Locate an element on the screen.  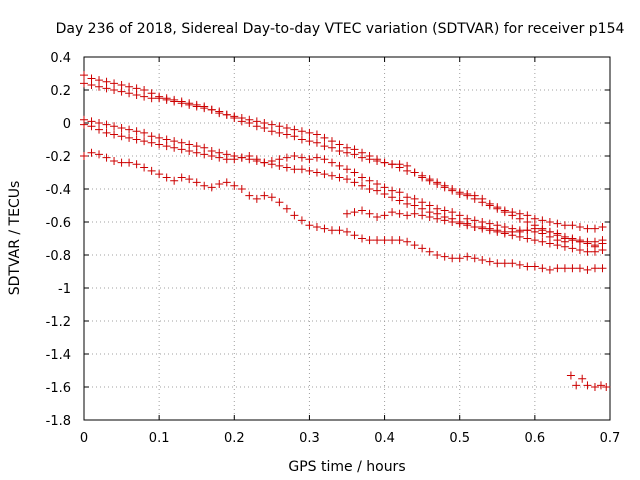
x-tick-label: 0.6 is located at coordinates (535, 438).